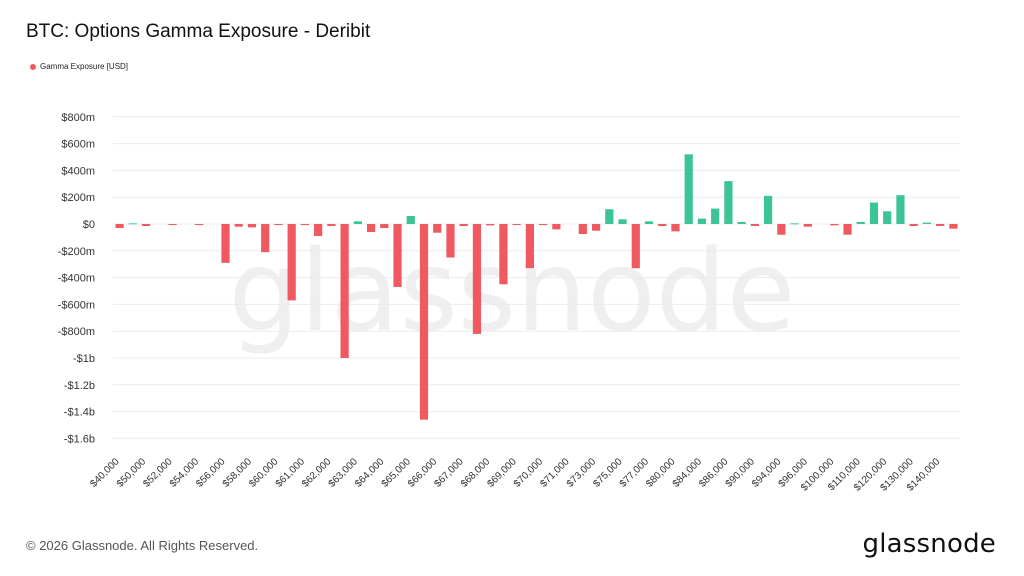 The width and height of the screenshot is (1024, 576). I want to click on y-tick-label: -$1.6b, so click(79, 439).